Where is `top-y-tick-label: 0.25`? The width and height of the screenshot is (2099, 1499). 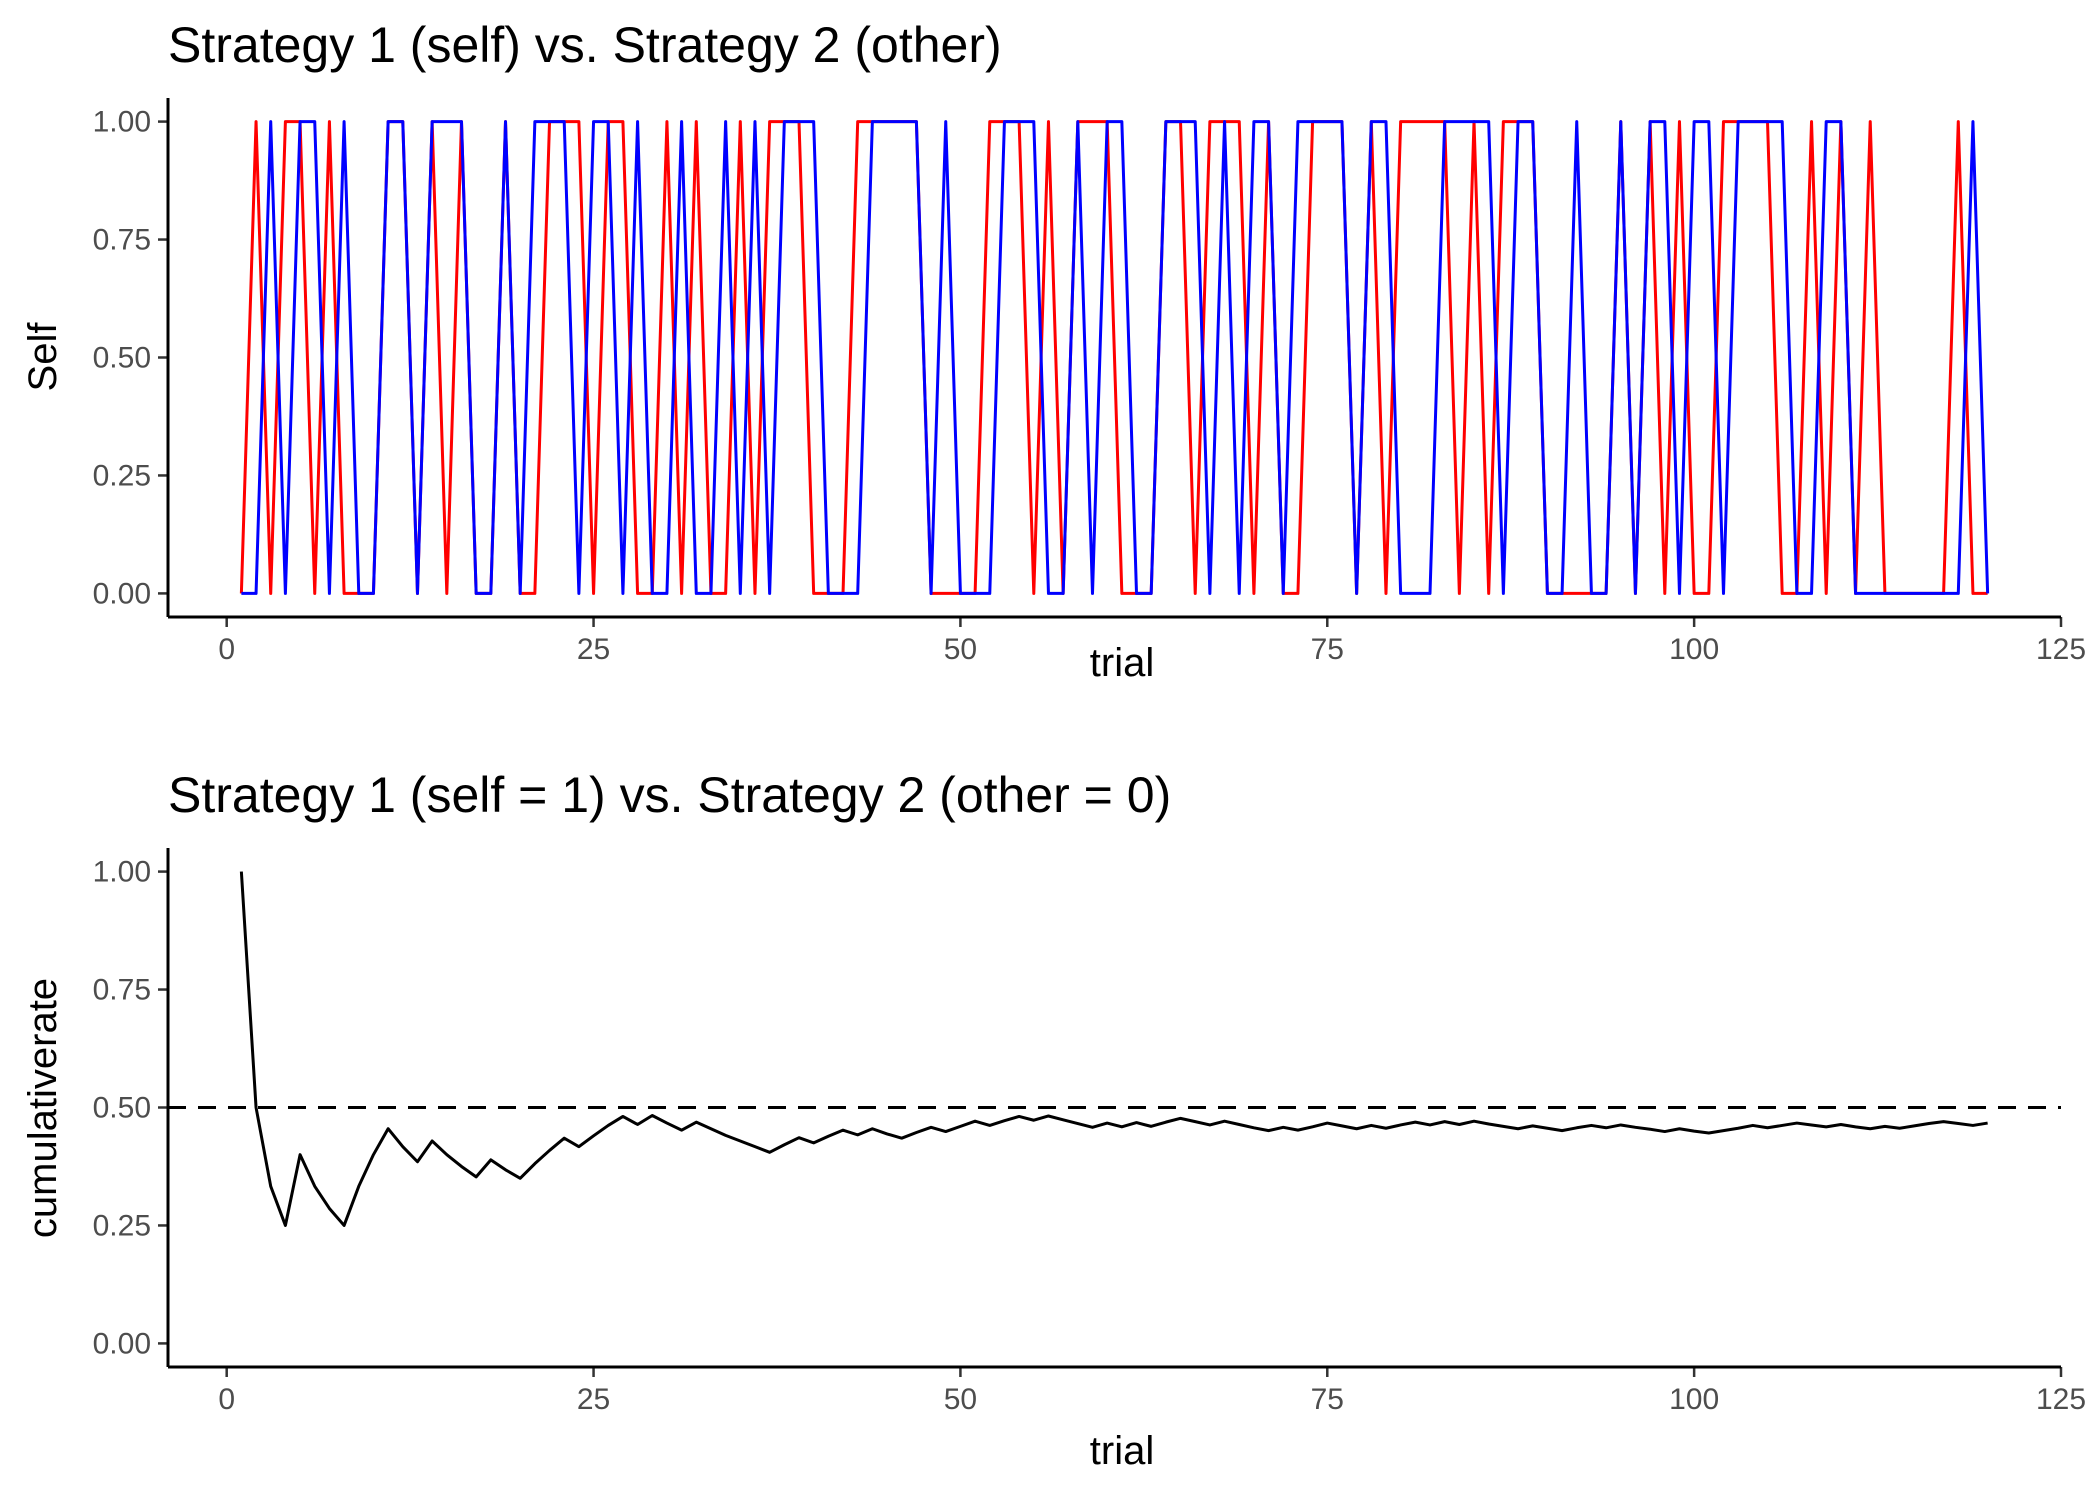 top-y-tick-label: 0.25 is located at coordinates (122, 475).